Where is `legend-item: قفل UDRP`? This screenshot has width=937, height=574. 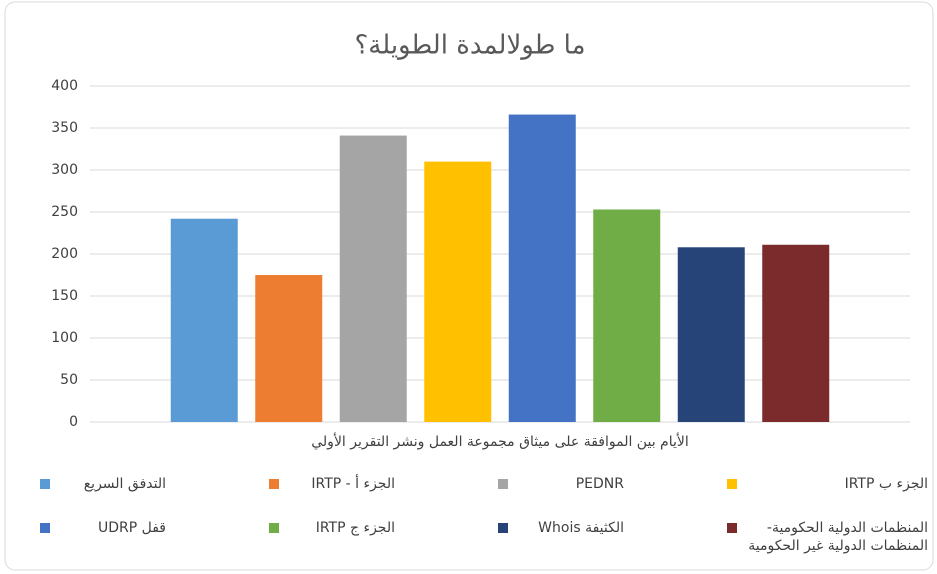
legend-item: قفل UDRP is located at coordinates (103, 528).